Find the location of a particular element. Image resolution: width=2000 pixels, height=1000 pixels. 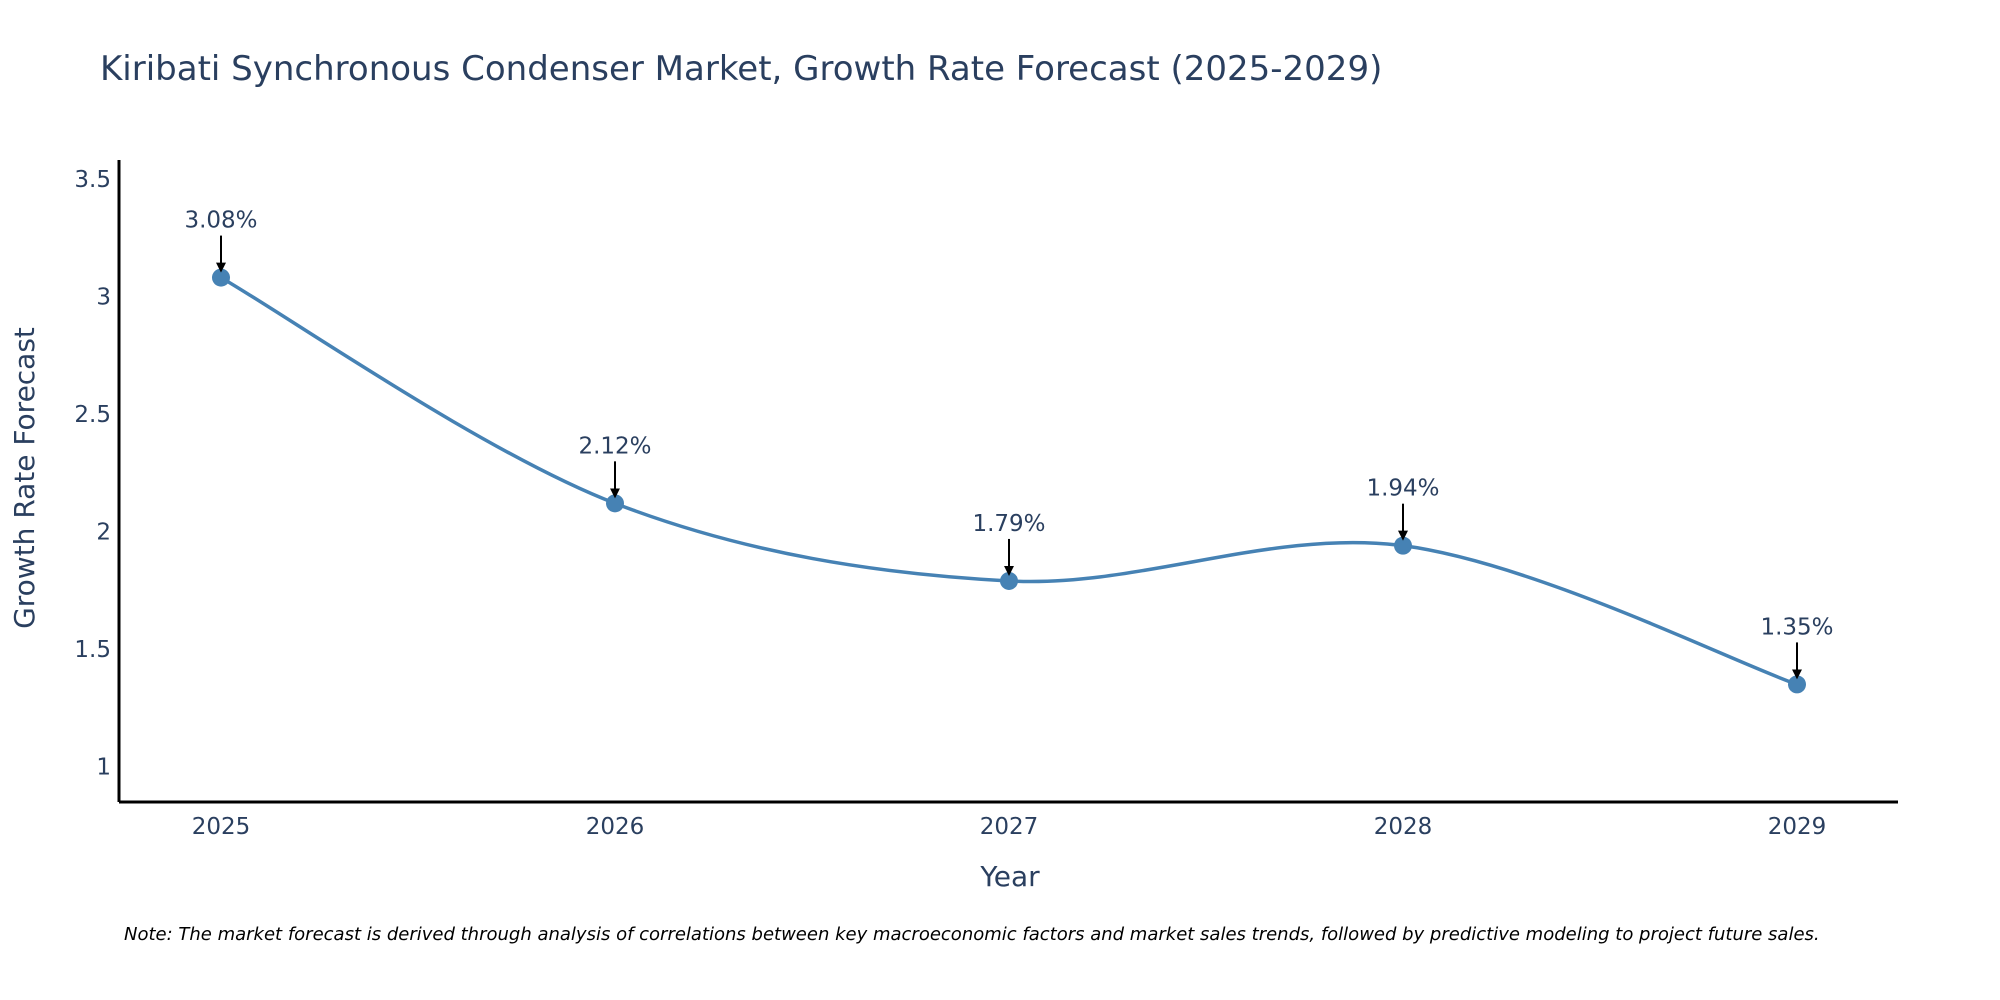

x-axis-ticks: 2025 2026 2027 2028 2029 is located at coordinates (1009, 827).